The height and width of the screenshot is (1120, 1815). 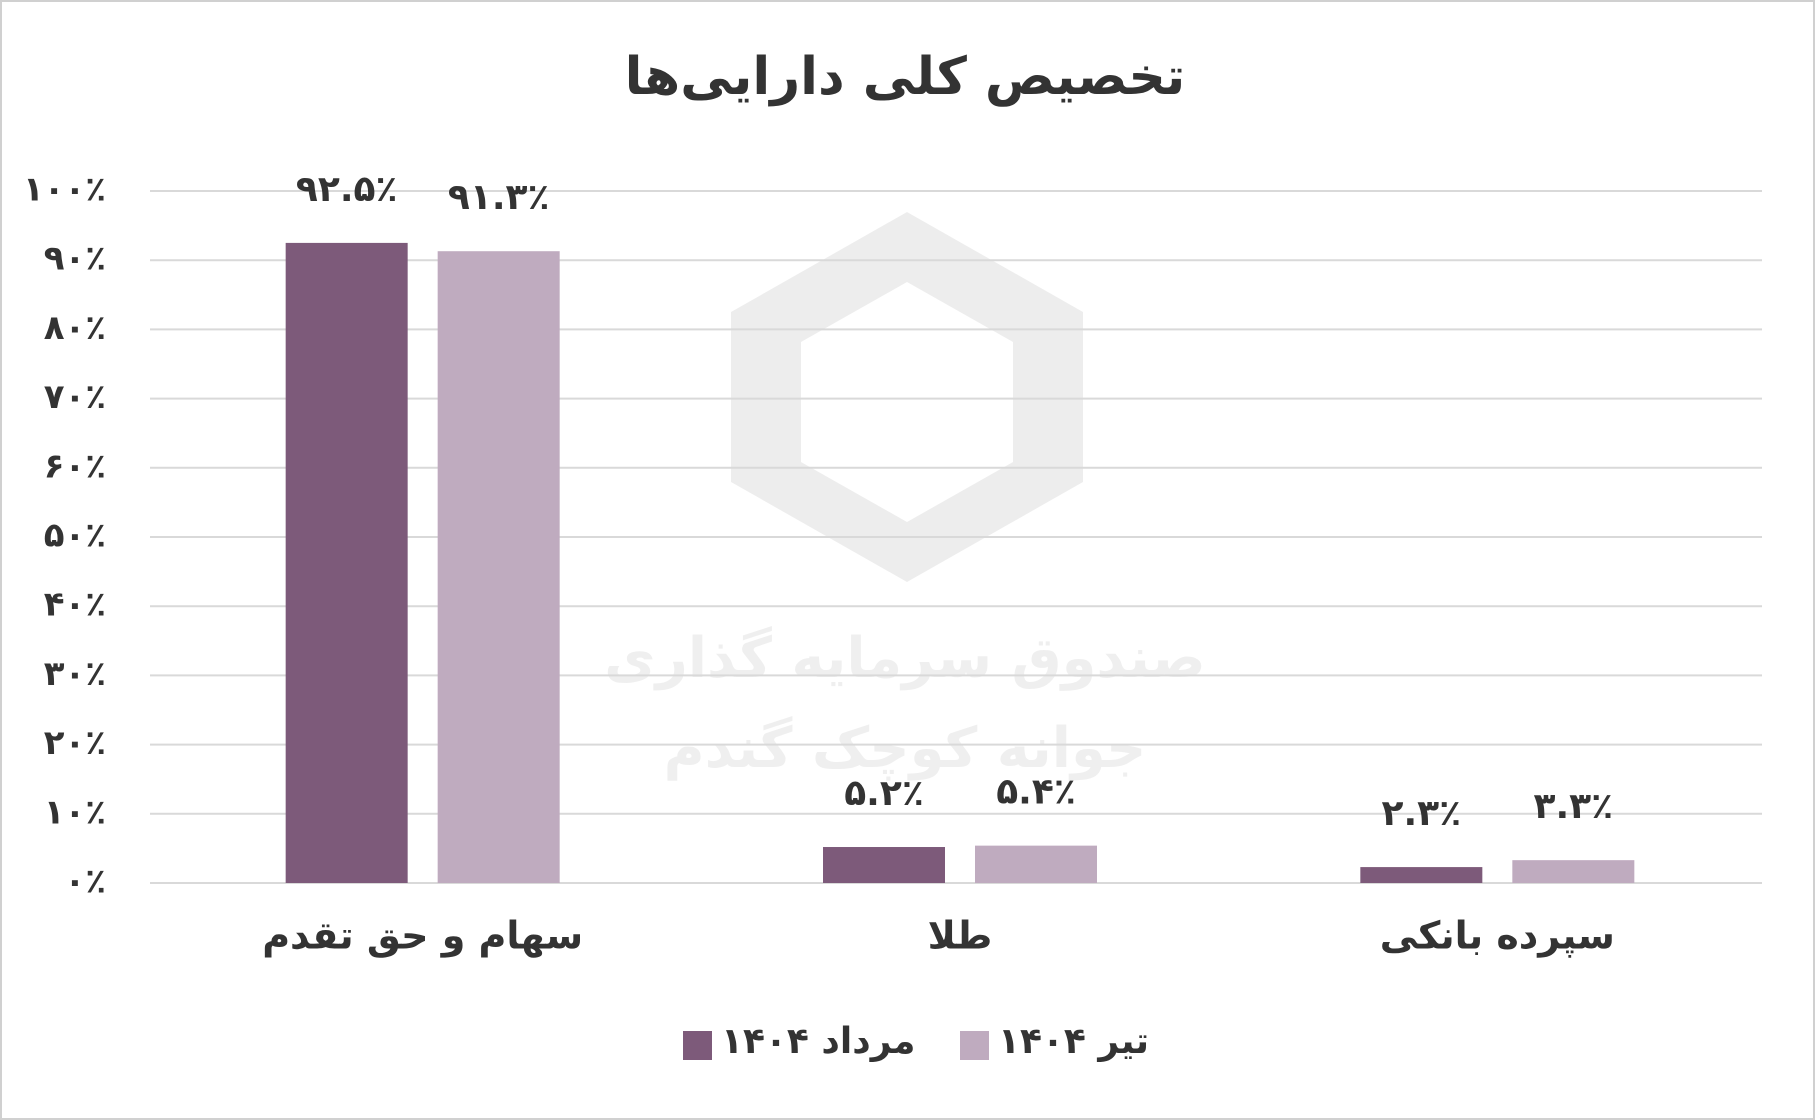 I want to click on y-tick-label: ۰٪, so click(x=85, y=882).